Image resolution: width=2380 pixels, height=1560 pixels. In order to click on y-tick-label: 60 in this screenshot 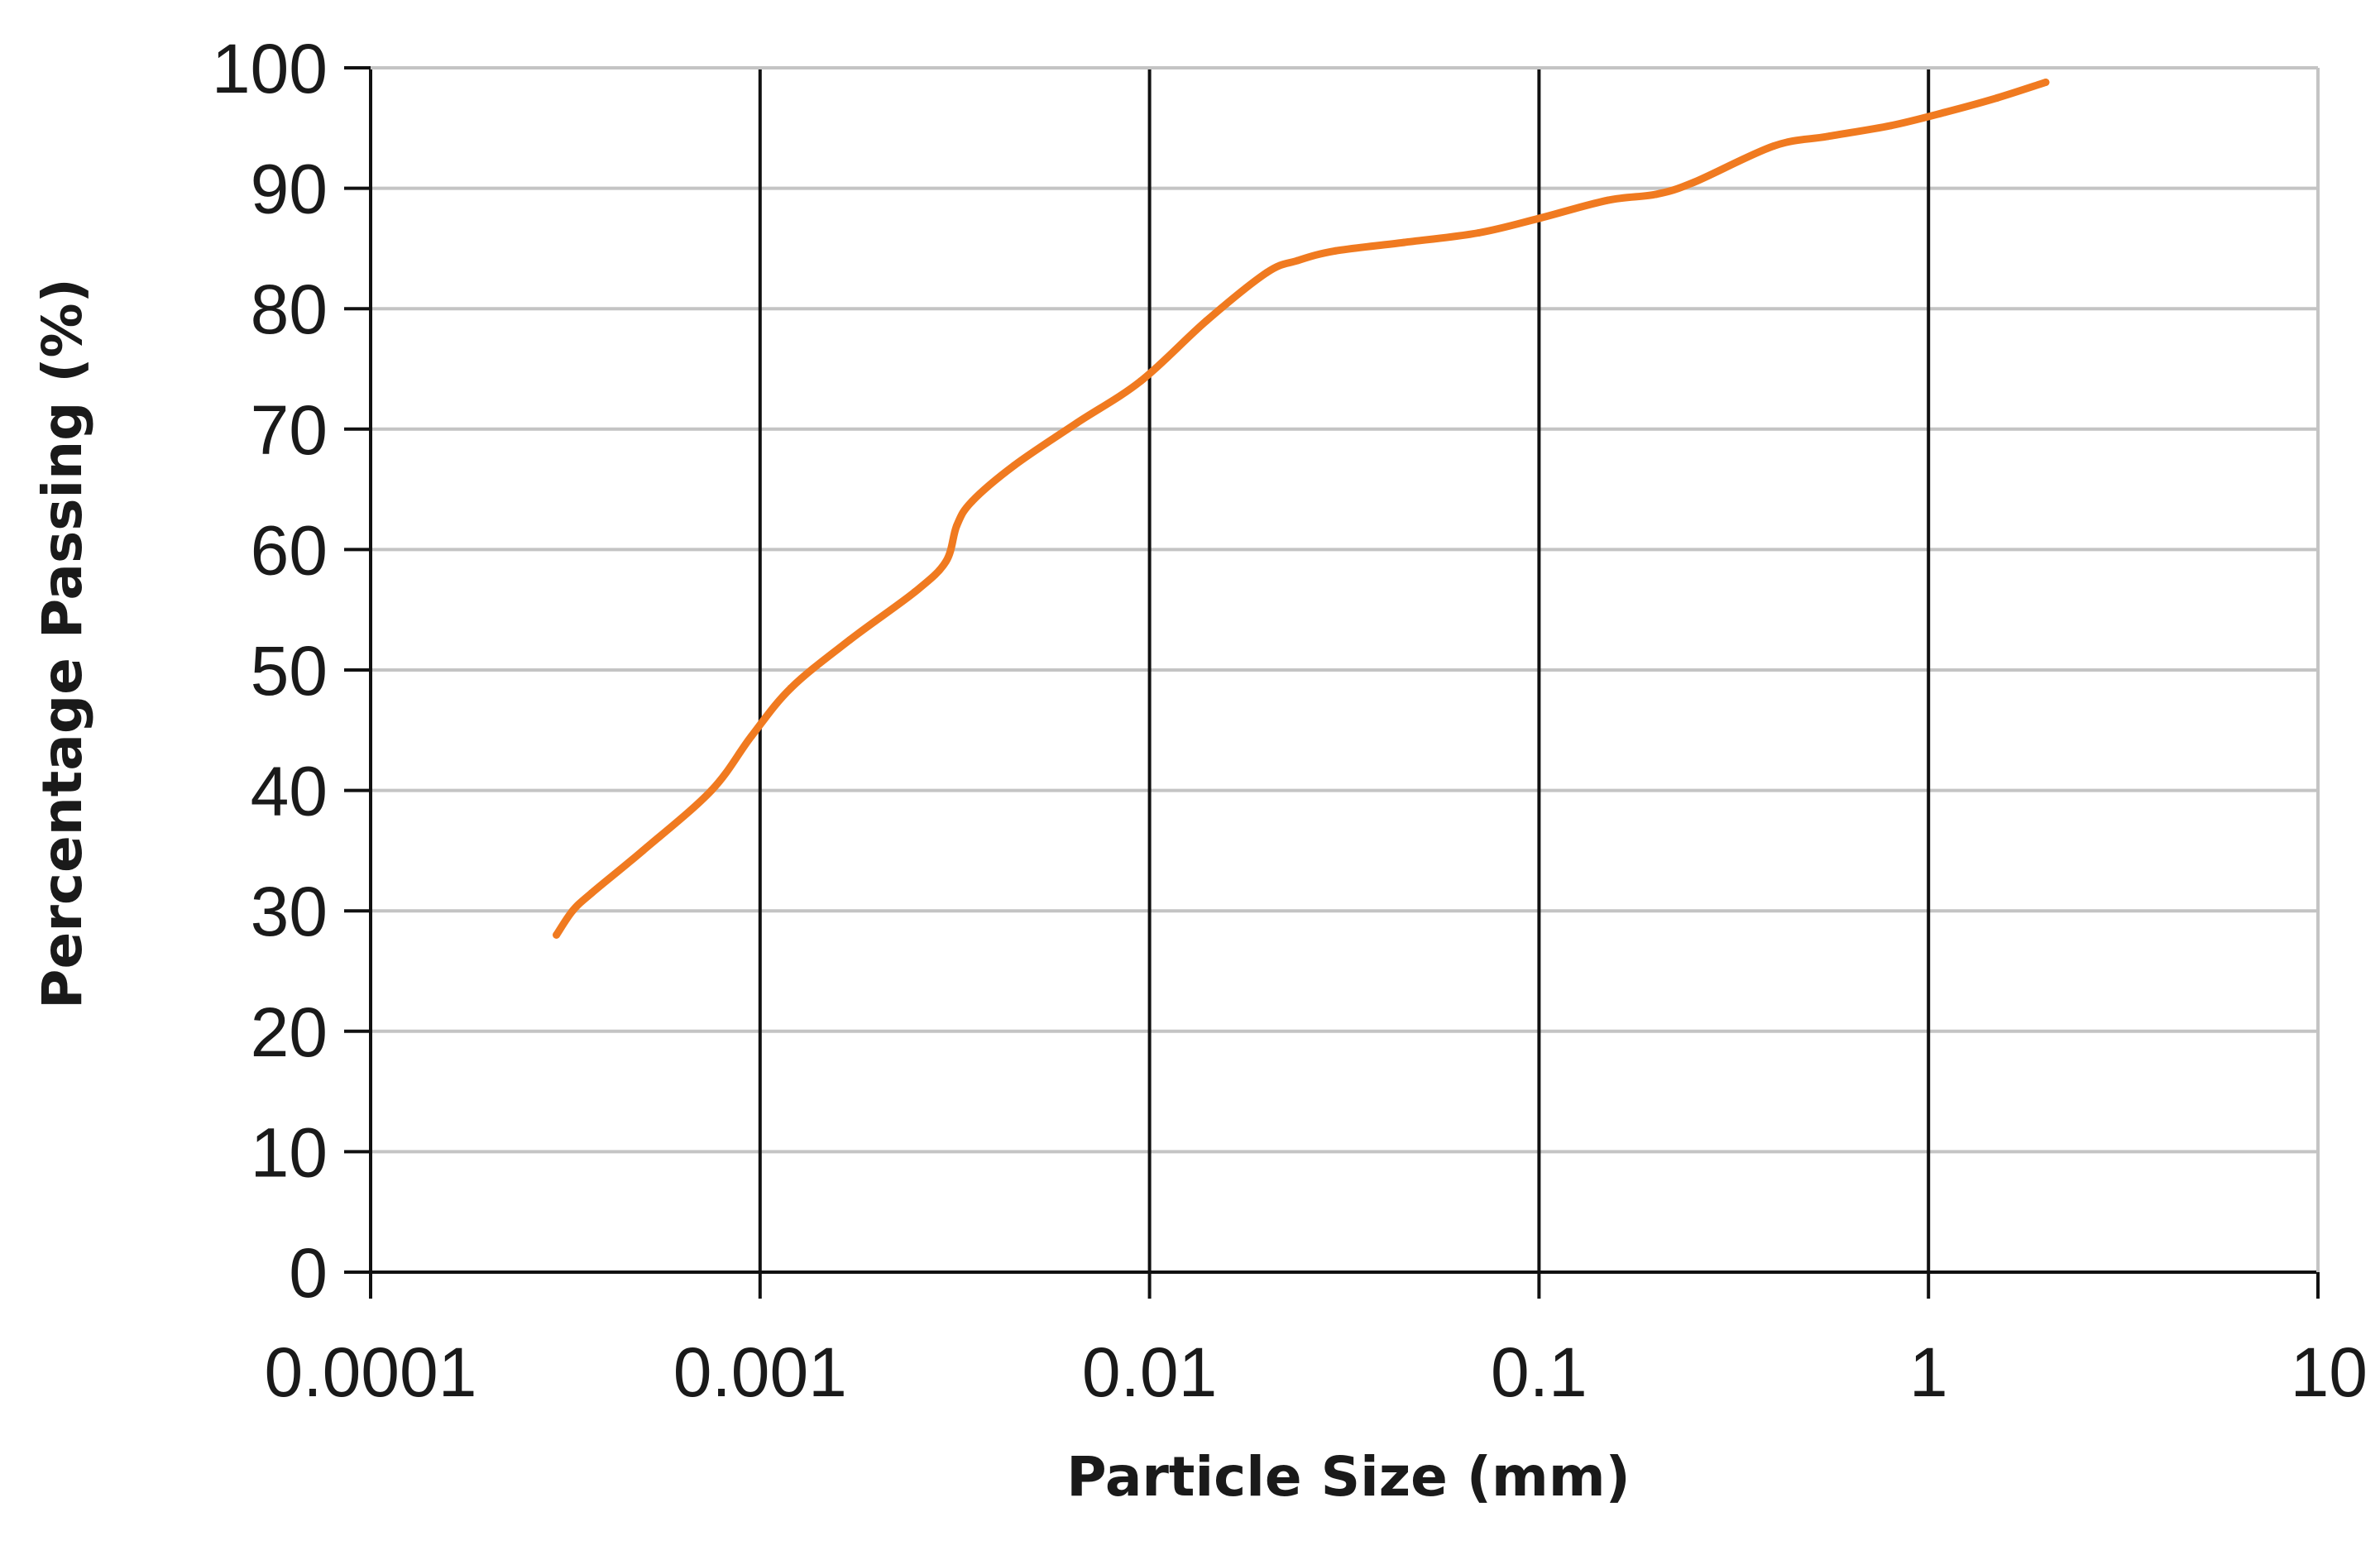, I will do `click(289, 550)`.